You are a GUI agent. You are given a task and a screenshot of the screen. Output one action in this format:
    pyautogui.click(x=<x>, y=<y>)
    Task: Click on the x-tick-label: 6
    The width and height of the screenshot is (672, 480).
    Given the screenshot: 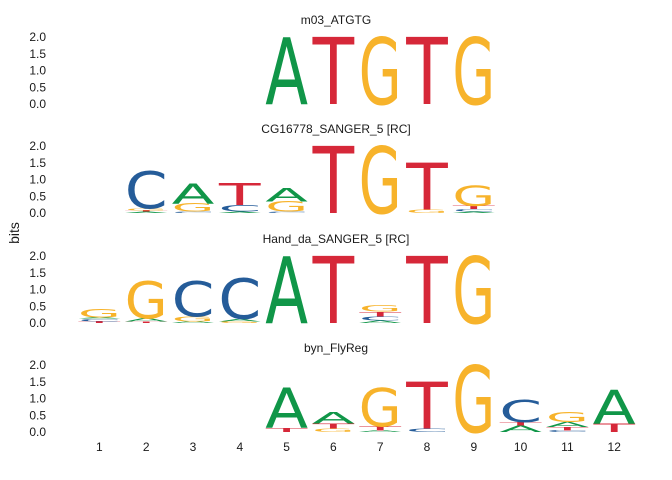 What is the action you would take?
    pyautogui.click(x=333, y=447)
    